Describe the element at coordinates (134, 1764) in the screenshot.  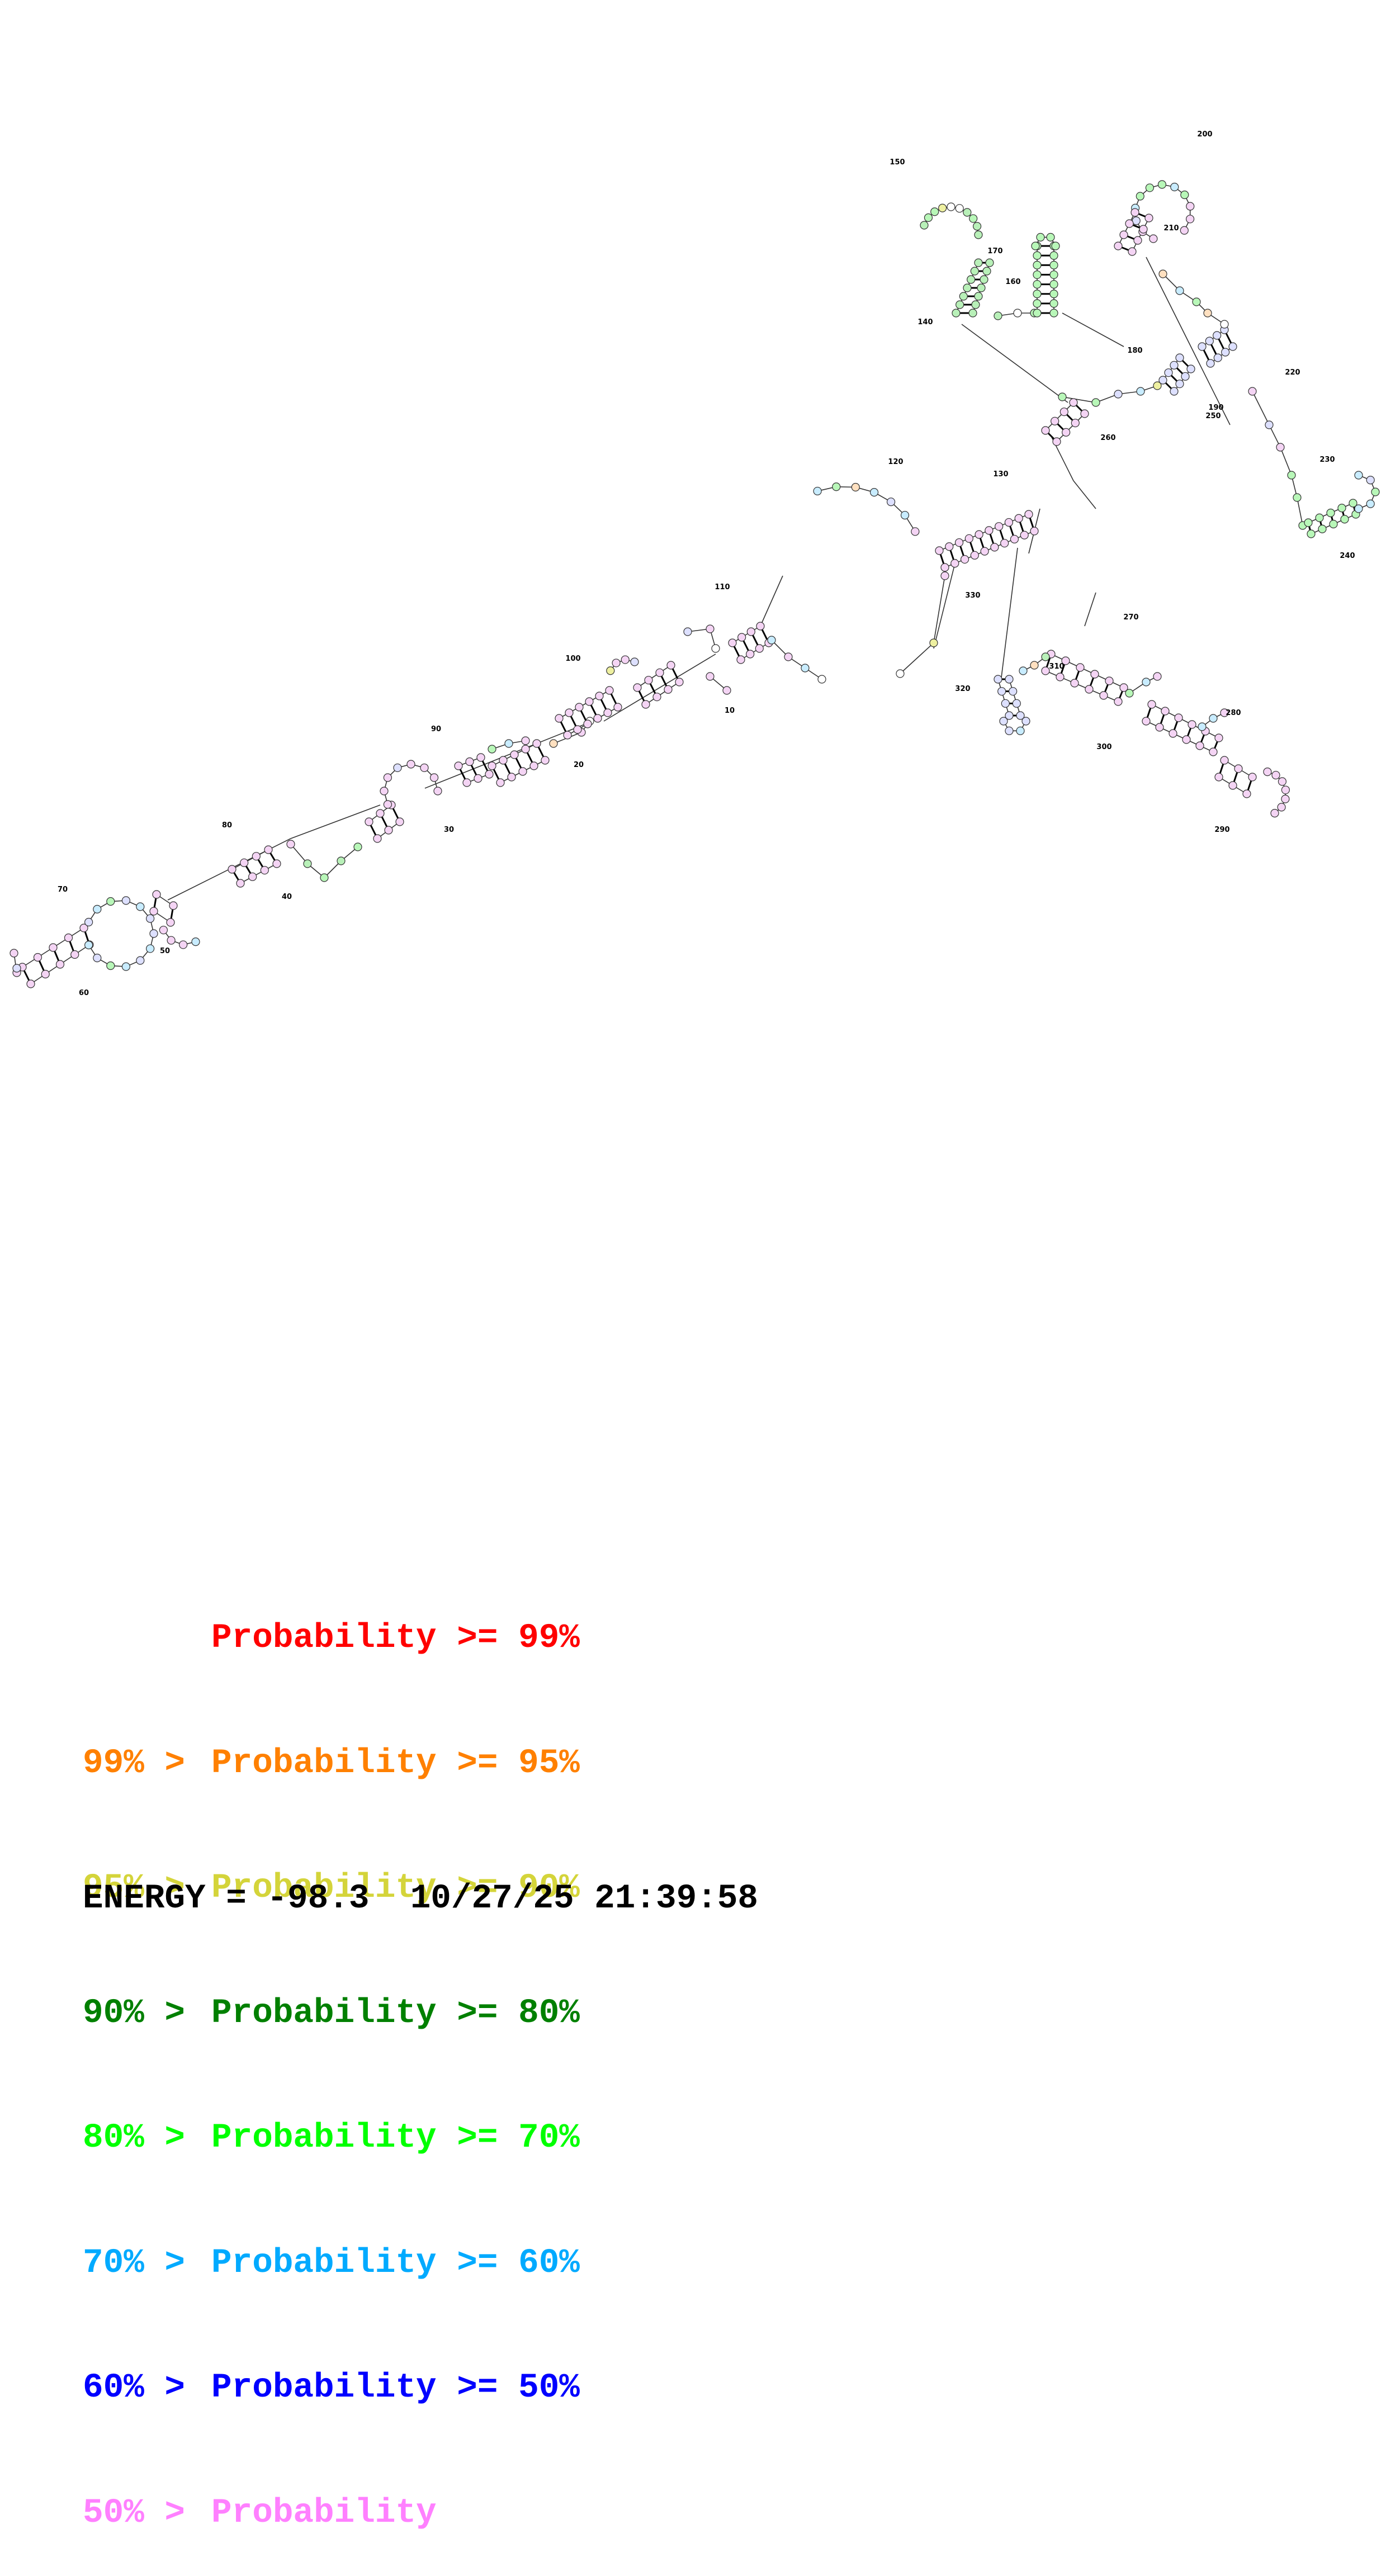
I see `legend-prefix: 99% >` at that location.